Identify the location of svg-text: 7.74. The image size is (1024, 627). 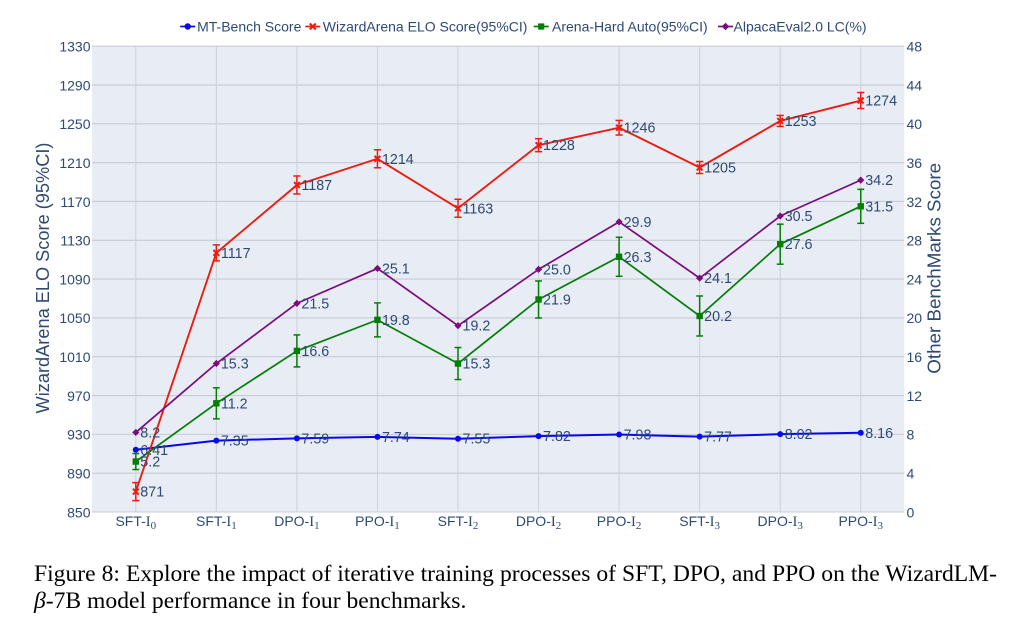
(396, 438).